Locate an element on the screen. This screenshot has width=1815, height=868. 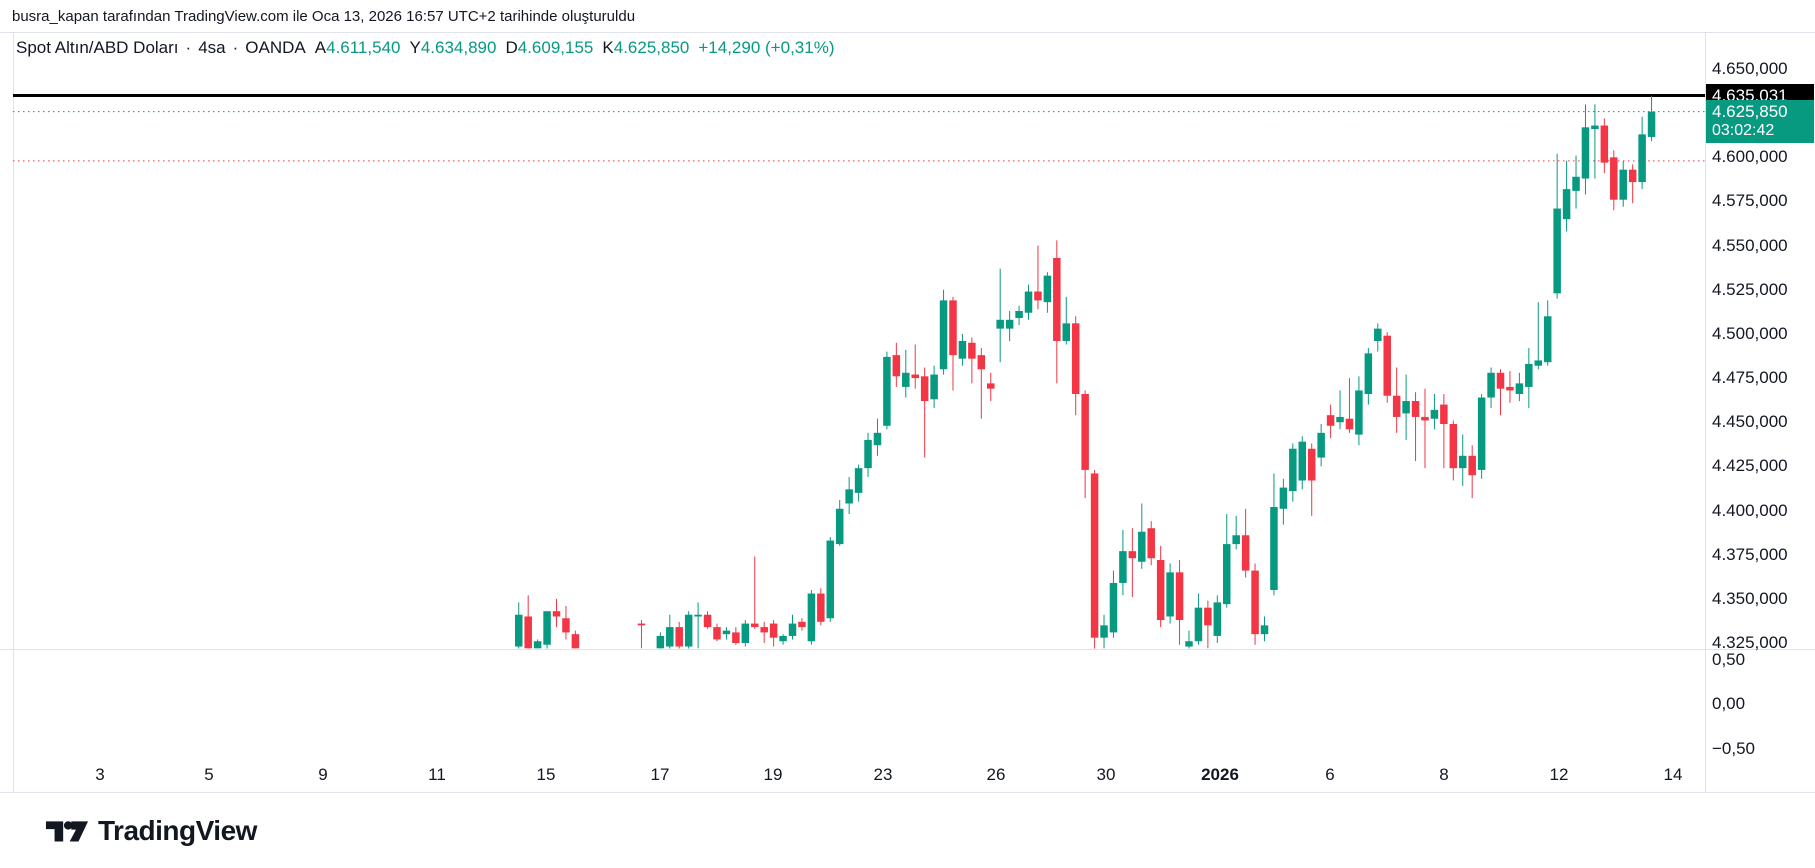
price-tick: 4.450,000 is located at coordinates (1750, 422).